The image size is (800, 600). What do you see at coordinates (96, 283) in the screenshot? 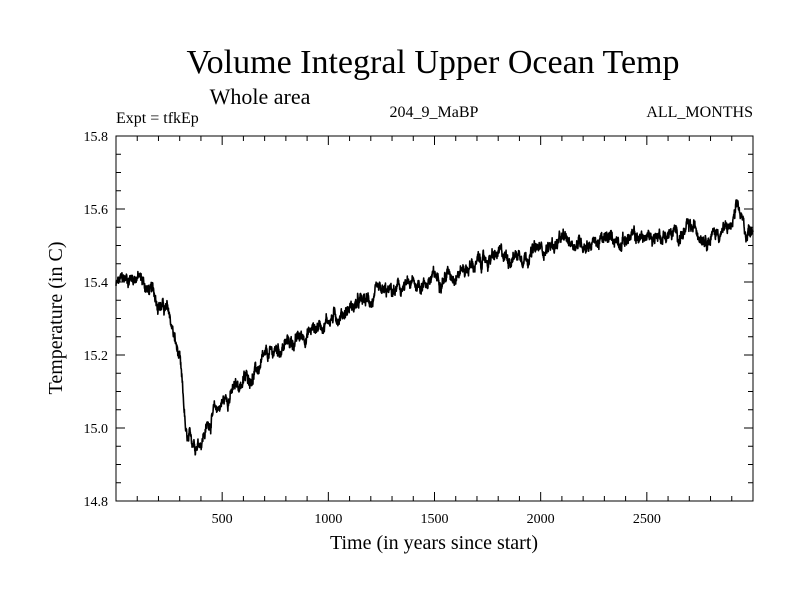
I see `y-tick-label: 15.4` at bounding box center [96, 283].